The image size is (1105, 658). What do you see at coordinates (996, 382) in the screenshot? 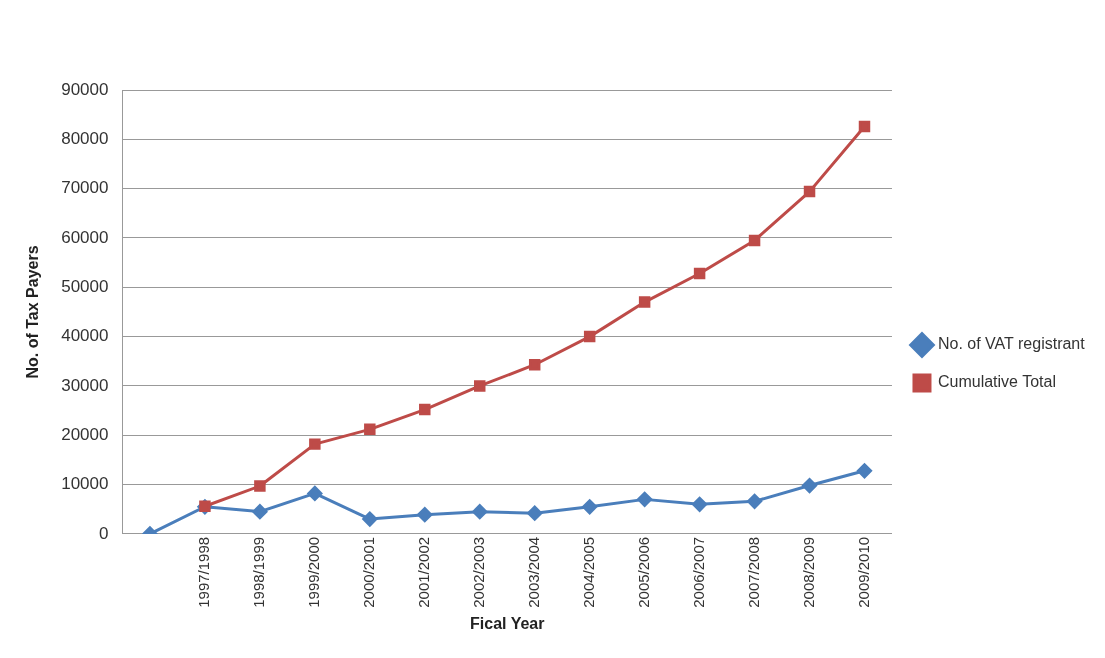
I see `legend-label: Cumulative Total` at bounding box center [996, 382].